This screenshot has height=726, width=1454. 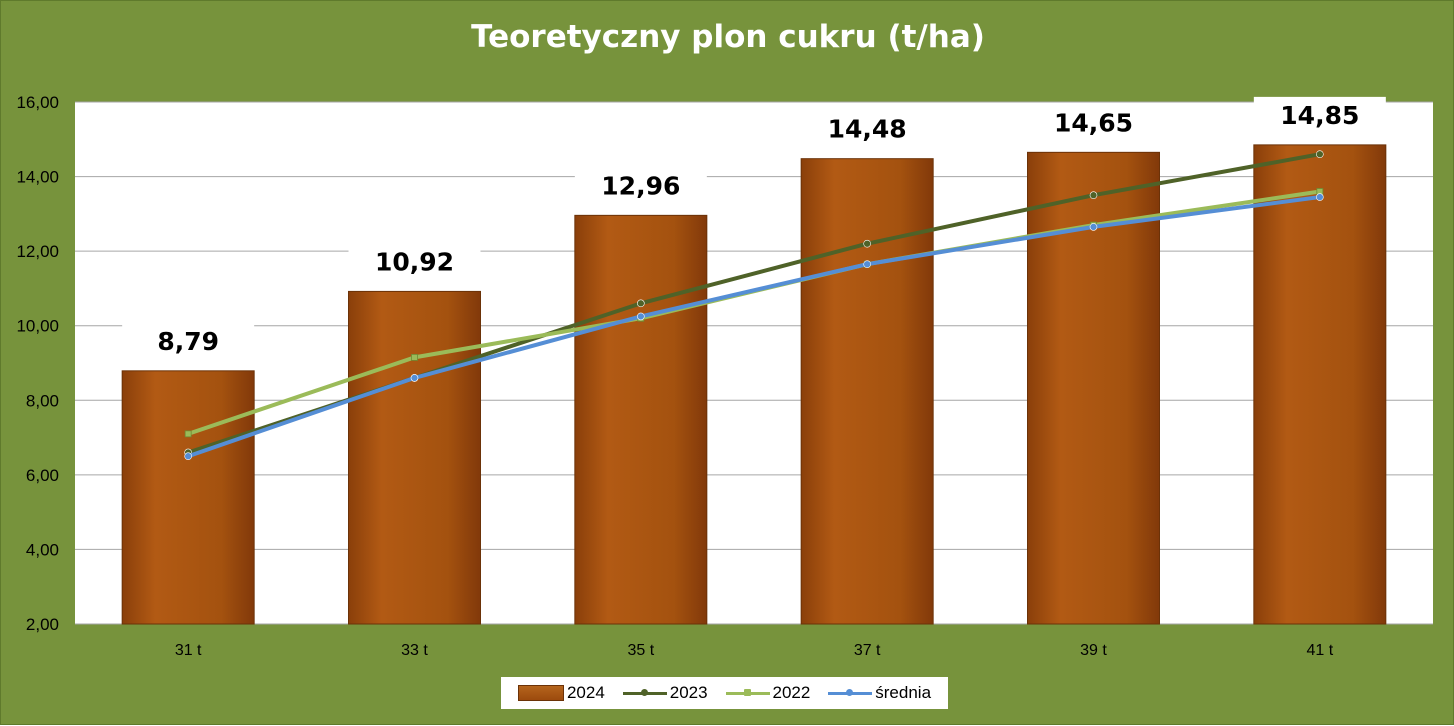 I want to click on y-tick-label: 2,00, so click(x=42, y=624).